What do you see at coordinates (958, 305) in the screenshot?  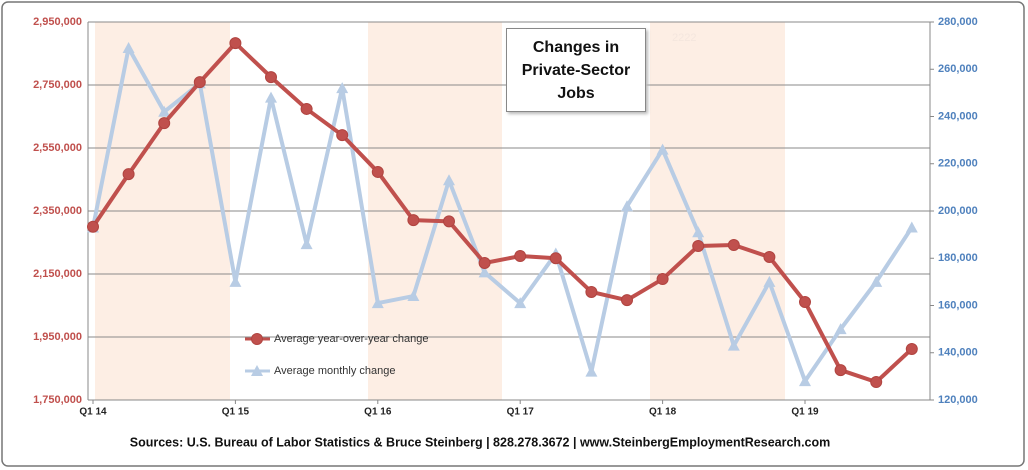 I see `y2-tick-label: 160,000` at bounding box center [958, 305].